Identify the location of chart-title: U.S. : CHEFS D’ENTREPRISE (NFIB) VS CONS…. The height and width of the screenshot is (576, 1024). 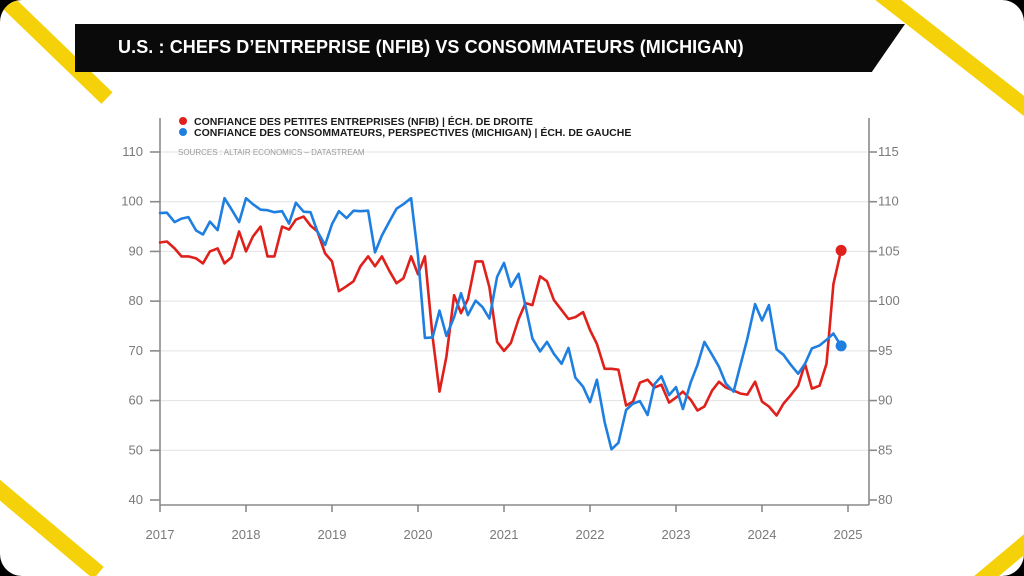
(431, 47).